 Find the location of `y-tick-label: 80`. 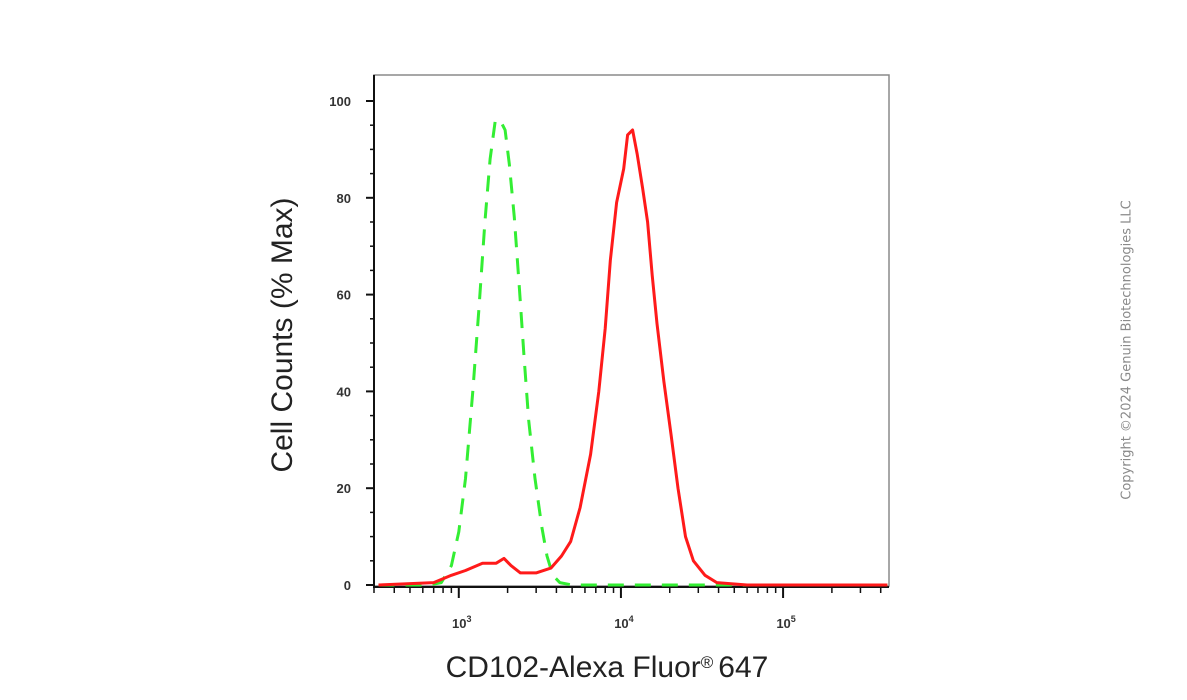

y-tick-label: 80 is located at coordinates (344, 198).